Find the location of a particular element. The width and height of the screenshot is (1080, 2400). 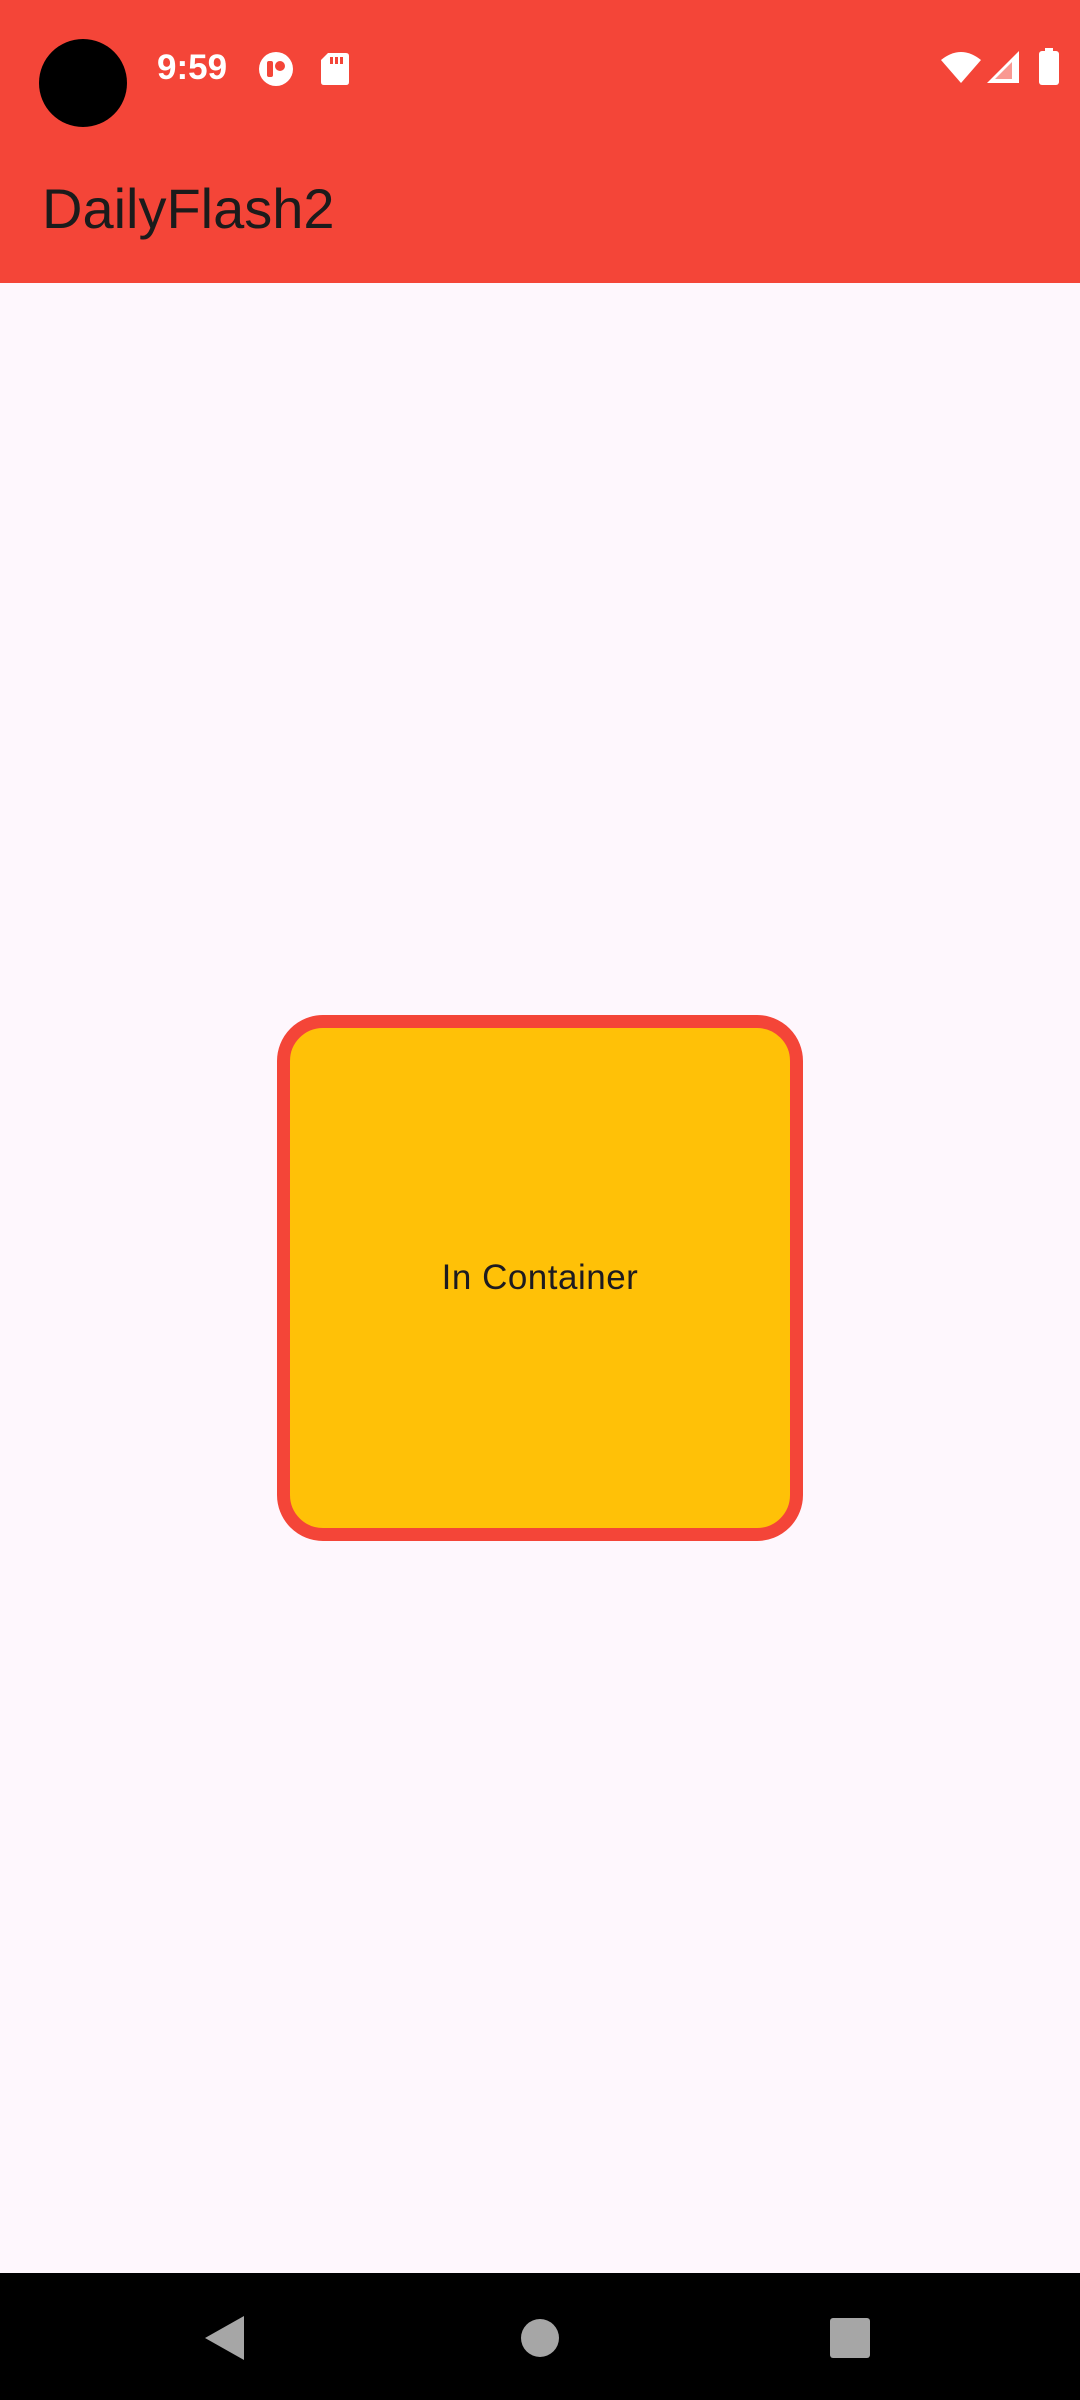

wifi-icon is located at coordinates (961, 67).